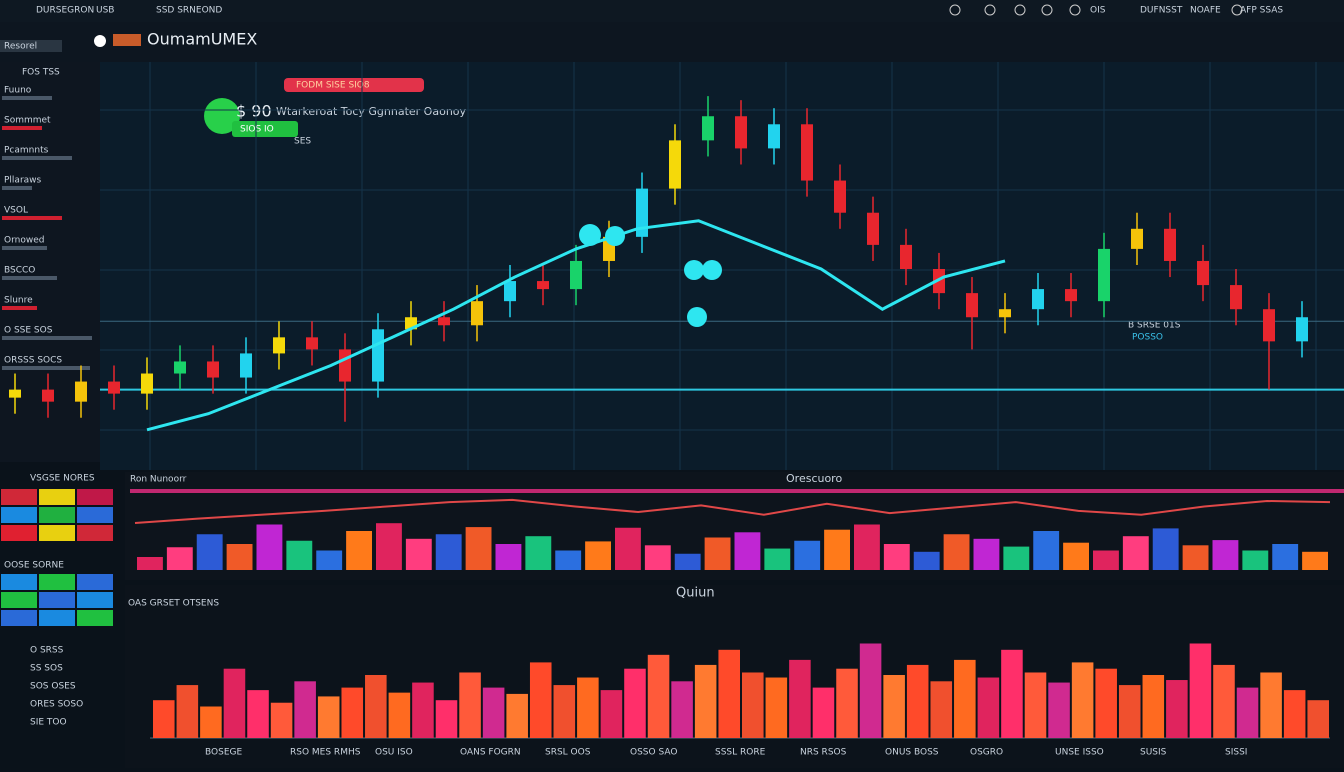 The height and width of the screenshot is (772, 1344). What do you see at coordinates (53, 687) in the screenshot?
I see `left-row: SOS OSES` at bounding box center [53, 687].